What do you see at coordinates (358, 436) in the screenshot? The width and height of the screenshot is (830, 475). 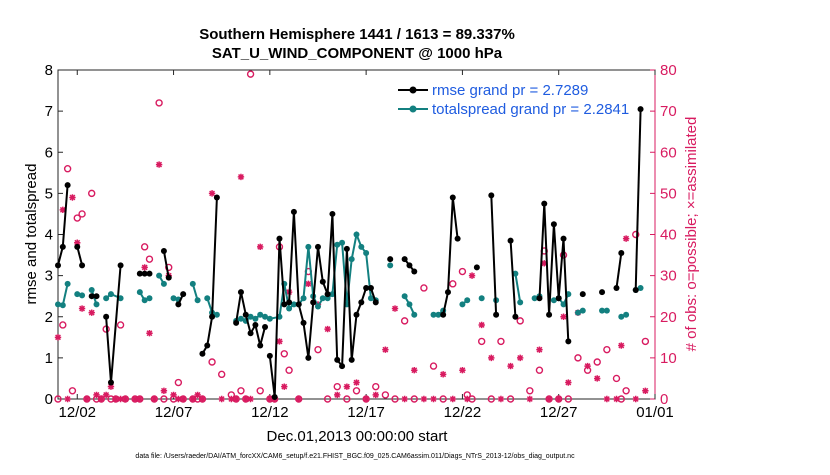 I see `x-axis-label: Dec.01,2013 00:00:00 start` at bounding box center [358, 436].